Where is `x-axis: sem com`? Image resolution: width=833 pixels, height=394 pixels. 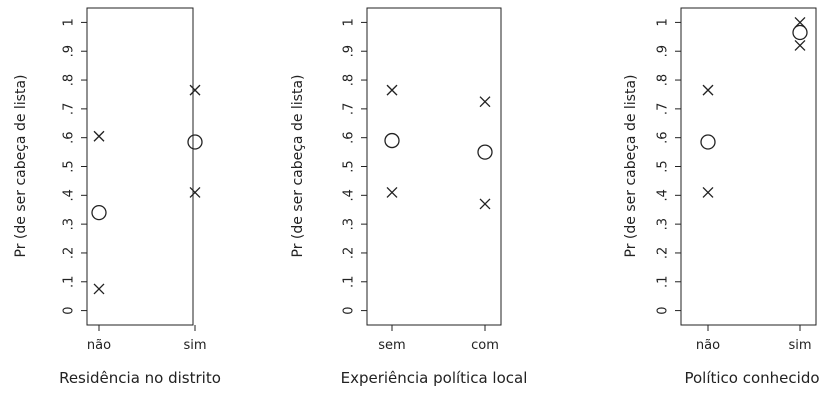
x-axis: sem com is located at coordinates (438, 339).